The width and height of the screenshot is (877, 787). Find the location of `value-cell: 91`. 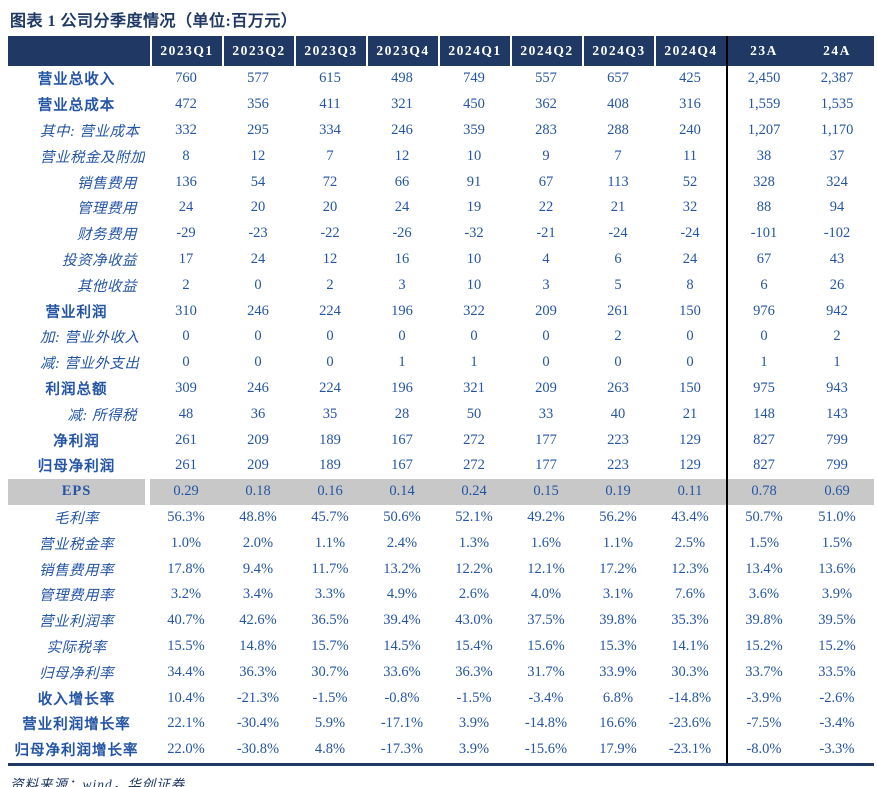

value-cell: 91 is located at coordinates (474, 182).